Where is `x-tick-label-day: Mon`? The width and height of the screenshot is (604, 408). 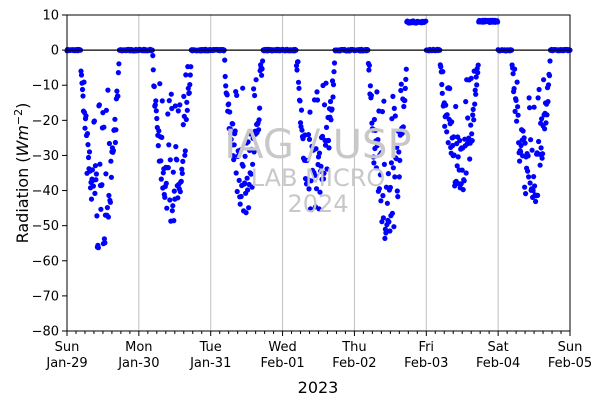 x-tick-label-day: Mon is located at coordinates (138, 347).